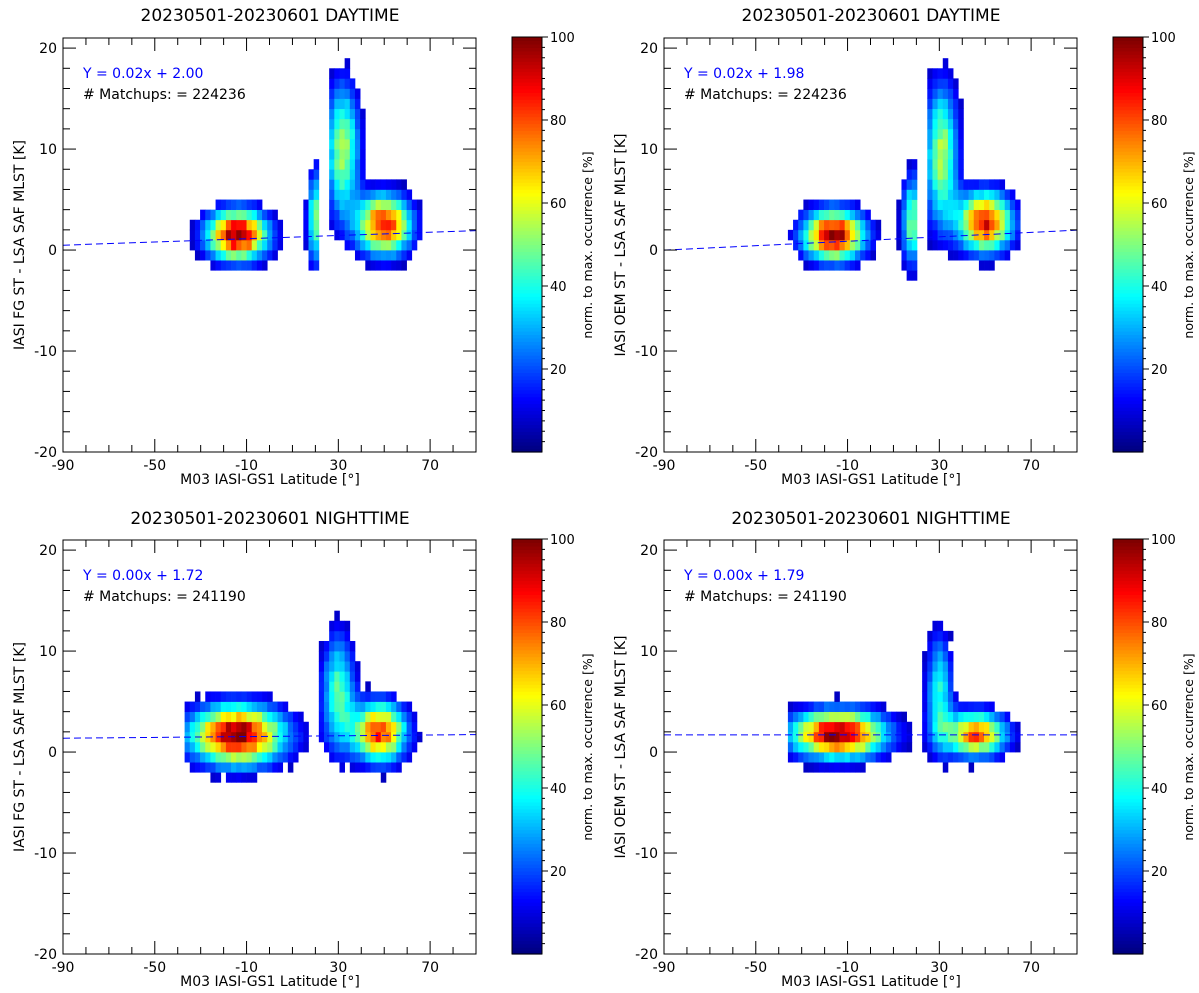 The height and width of the screenshot is (993, 1199). What do you see at coordinates (558, 623) in the screenshot?
I see `colorbar-tick-label: 80` at bounding box center [558, 623].